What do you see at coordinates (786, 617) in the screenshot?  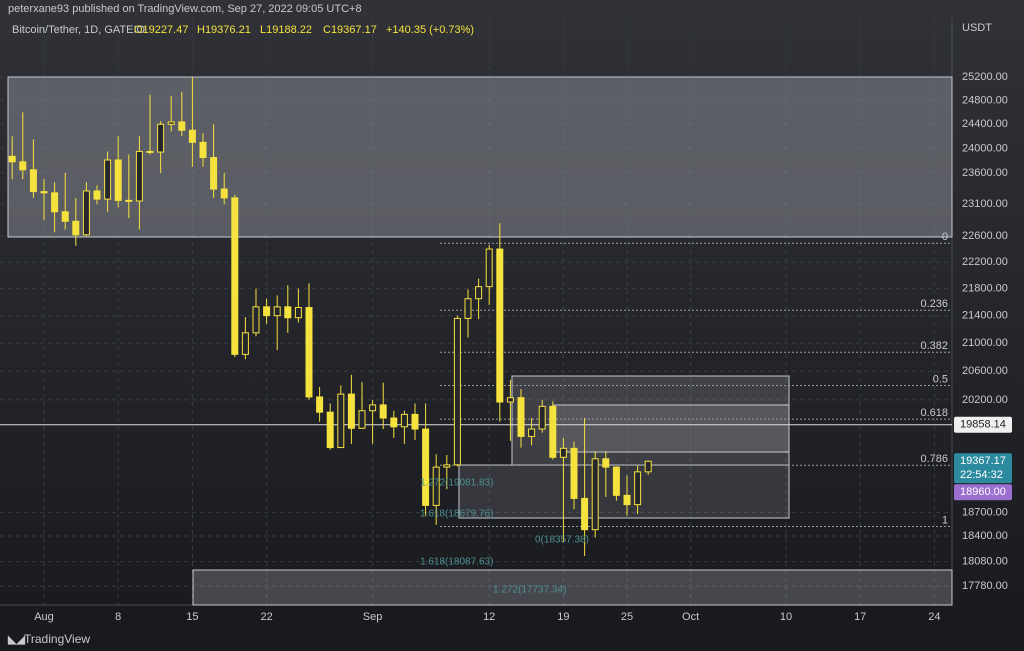 I see `x-tick-label: 10` at bounding box center [786, 617].